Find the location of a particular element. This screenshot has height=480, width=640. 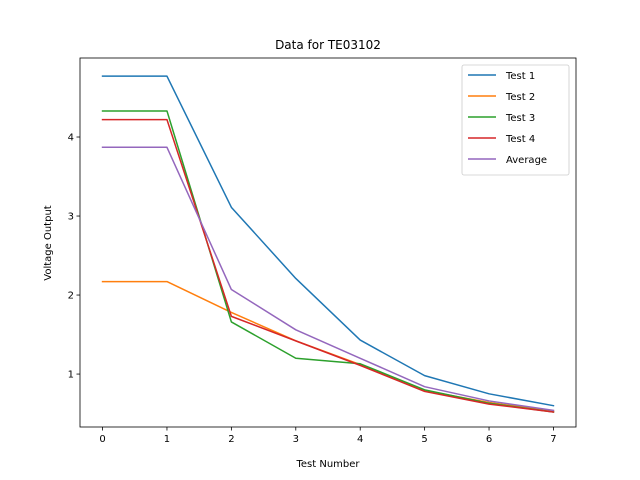

x-tick-label: 2 is located at coordinates (231, 439).